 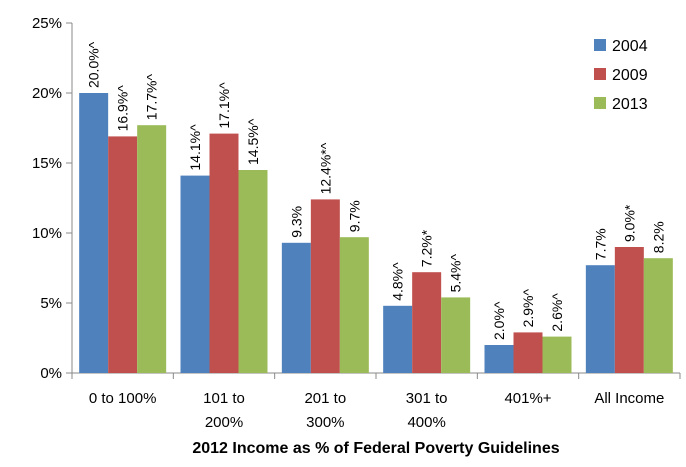 What do you see at coordinates (557, 312) in the screenshot?
I see `data-label: 2.6%^` at bounding box center [557, 312].